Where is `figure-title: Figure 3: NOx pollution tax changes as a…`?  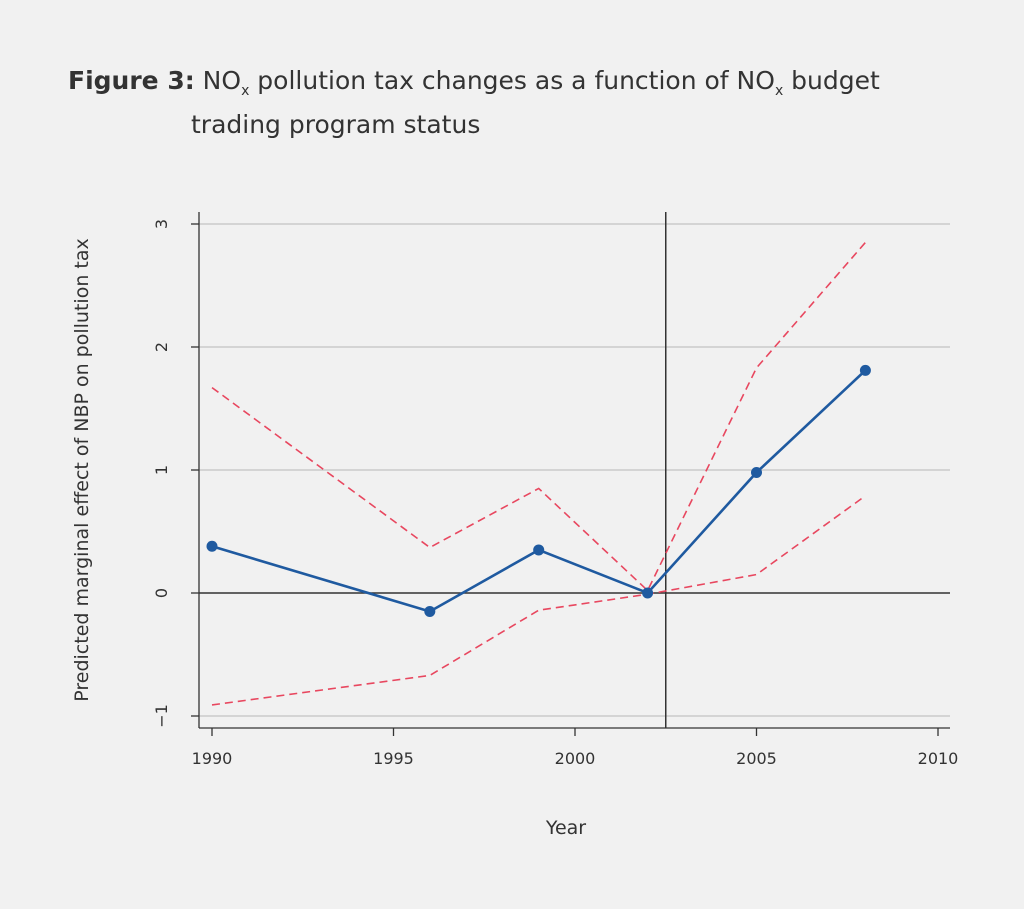 figure-title: Figure 3: NOx pollution tax changes as a… is located at coordinates (474, 102).